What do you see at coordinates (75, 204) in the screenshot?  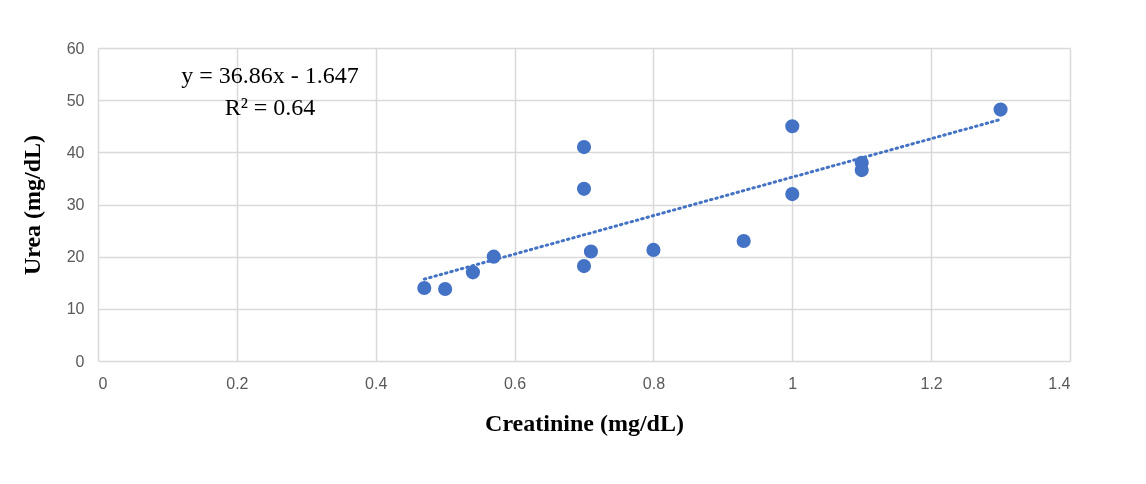 I see `y-tick-label: 30` at bounding box center [75, 204].